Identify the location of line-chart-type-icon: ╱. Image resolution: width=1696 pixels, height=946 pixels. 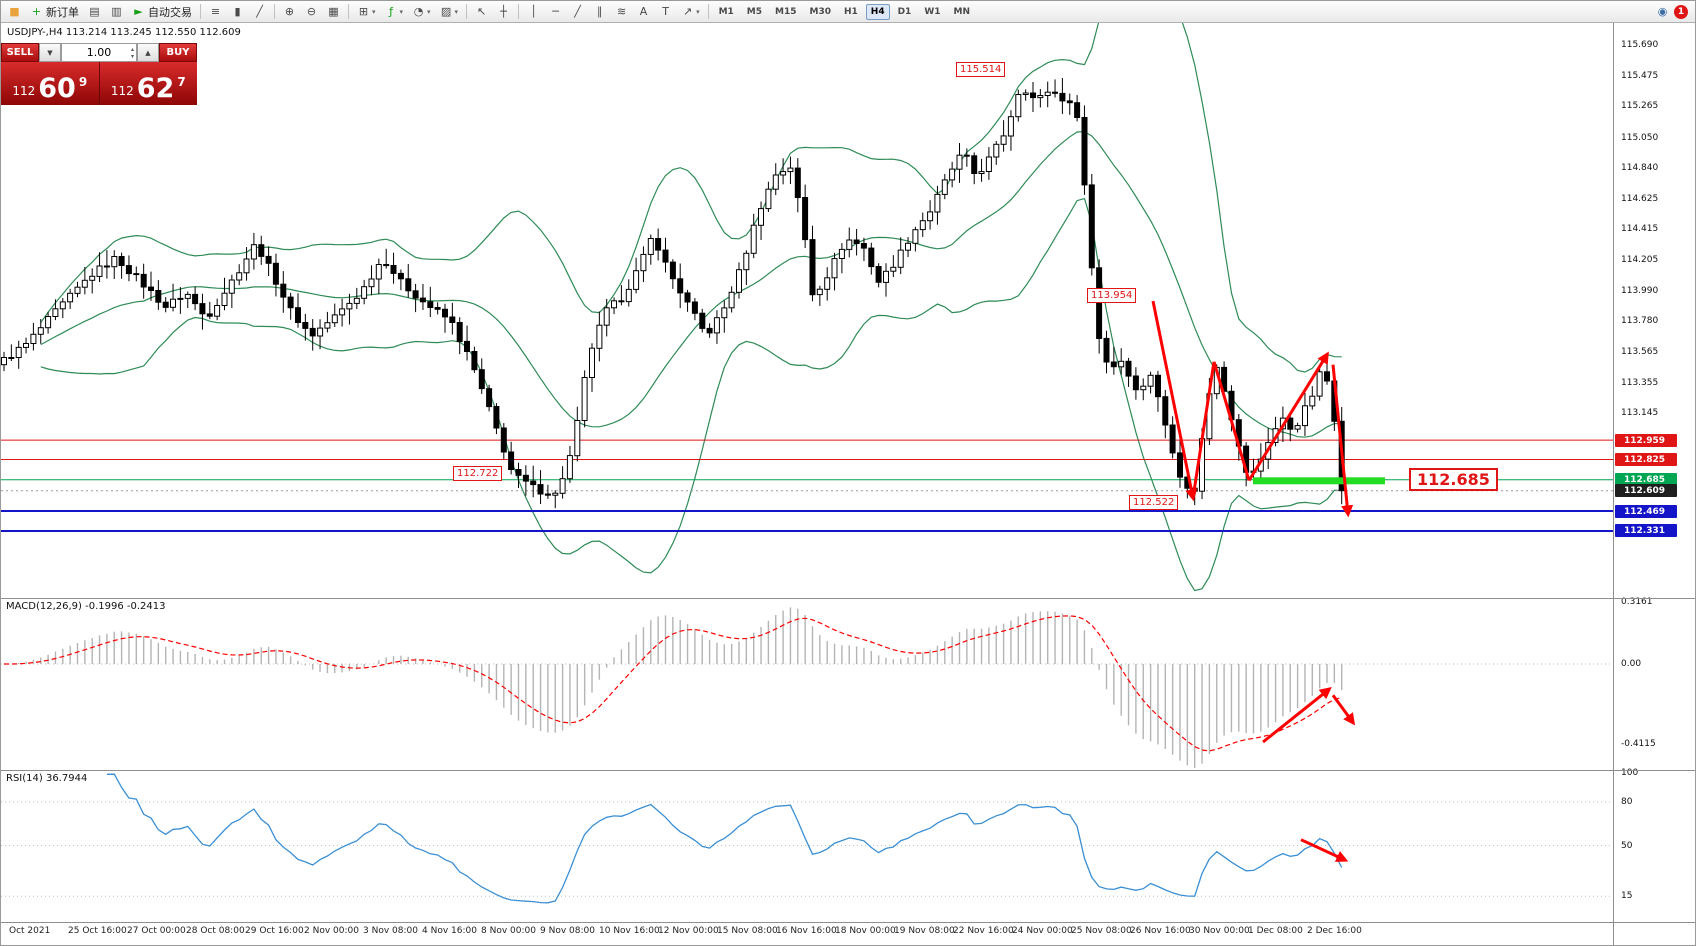
(259, 12).